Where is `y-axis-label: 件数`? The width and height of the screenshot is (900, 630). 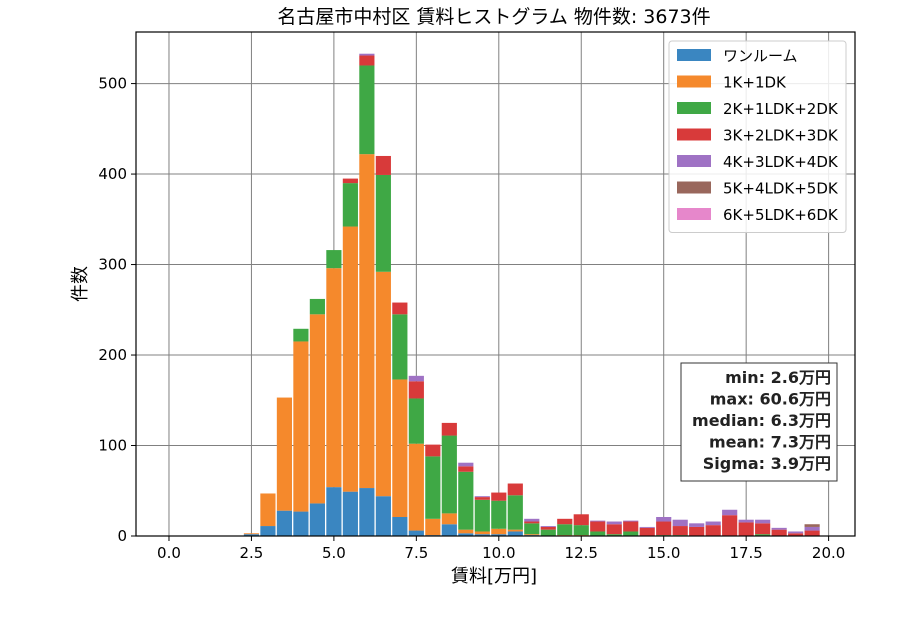
y-axis-label: 件数 is located at coordinates (80, 284).